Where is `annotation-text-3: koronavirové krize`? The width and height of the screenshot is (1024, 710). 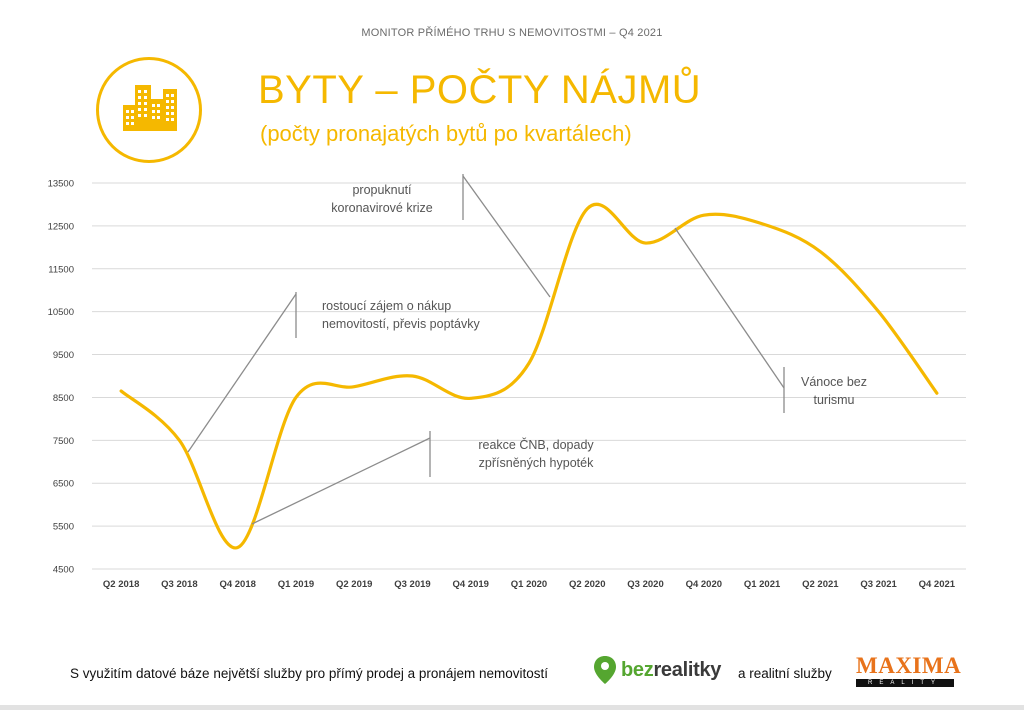
annotation-text-3: koronavirové krize is located at coordinates (381, 208).